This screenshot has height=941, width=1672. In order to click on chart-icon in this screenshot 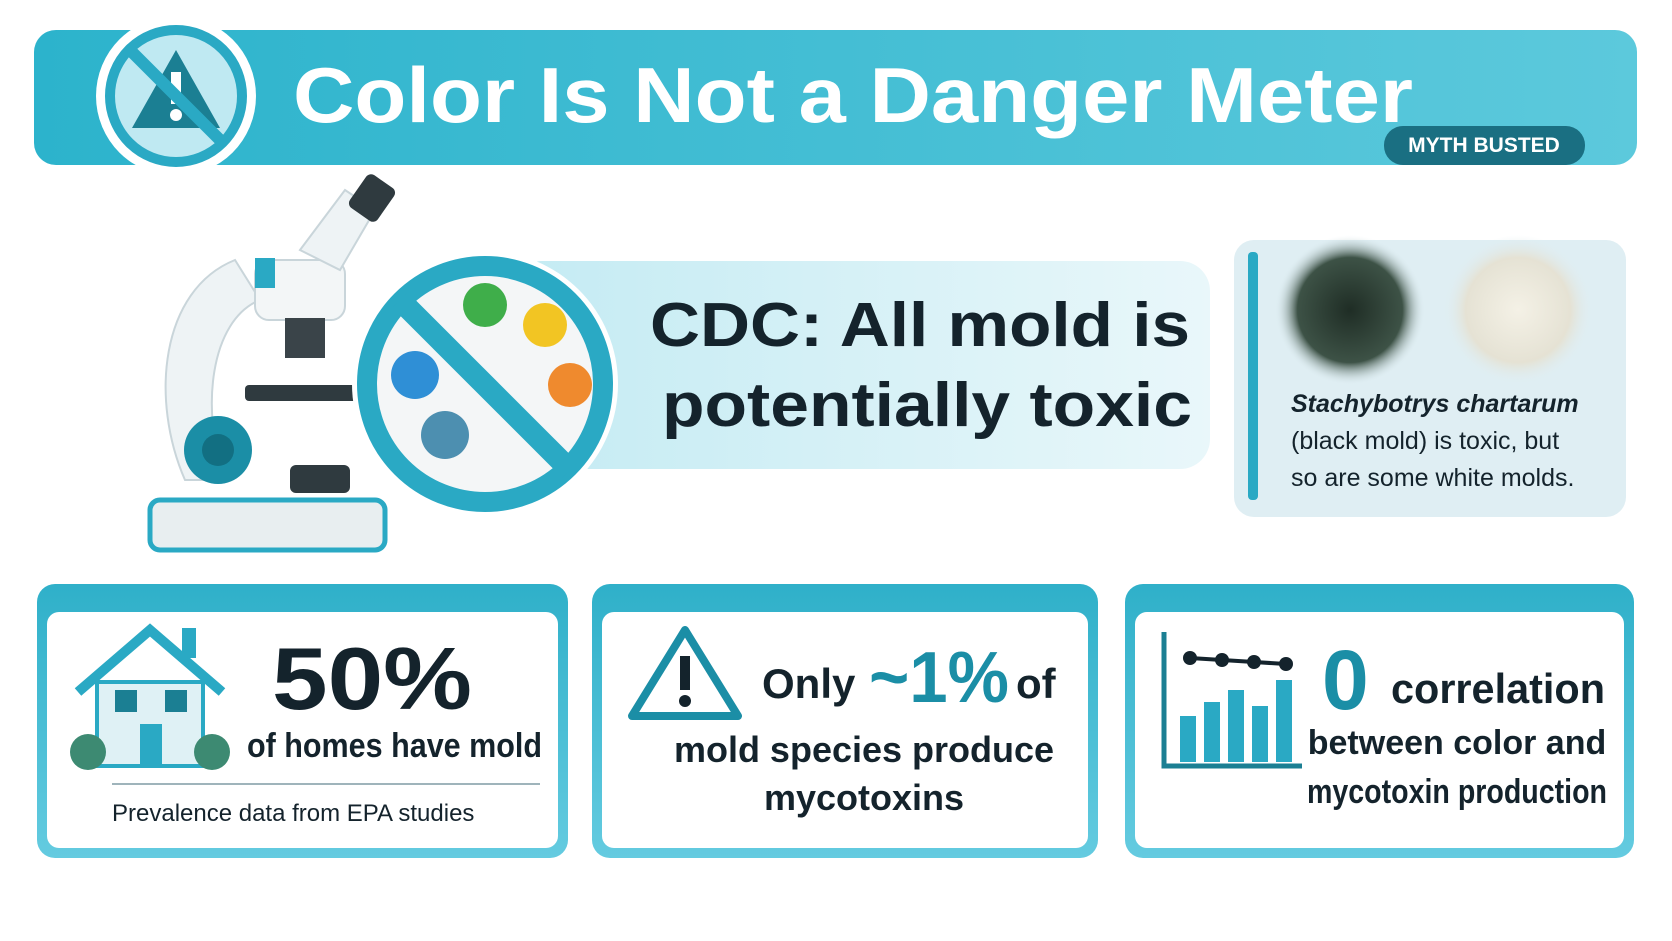, I will do `click(1231, 700)`.